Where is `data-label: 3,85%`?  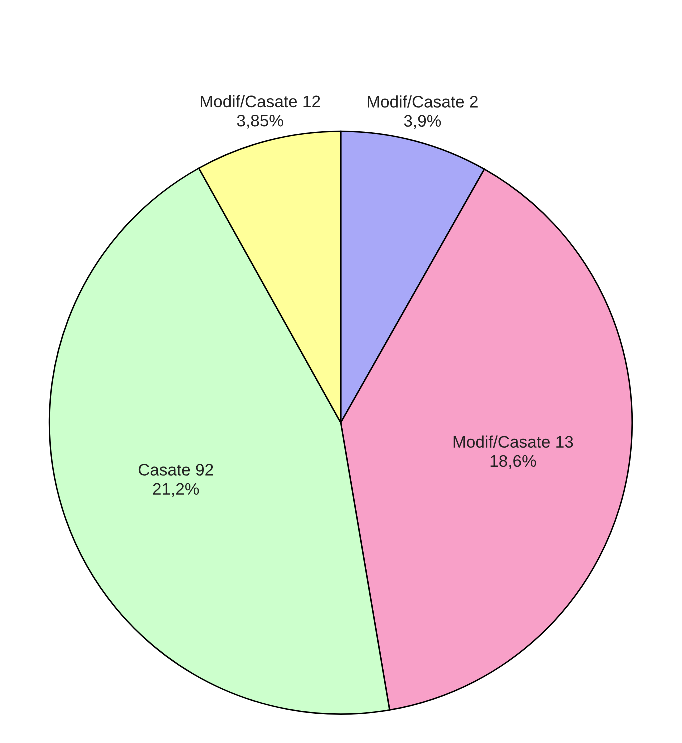 data-label: 3,85% is located at coordinates (260, 121).